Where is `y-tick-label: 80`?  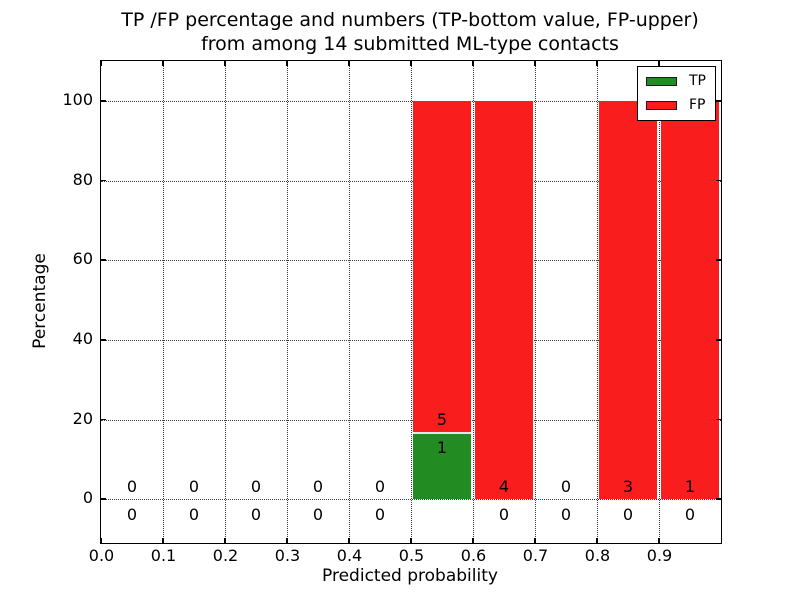
y-tick-label: 80 is located at coordinates (82, 179).